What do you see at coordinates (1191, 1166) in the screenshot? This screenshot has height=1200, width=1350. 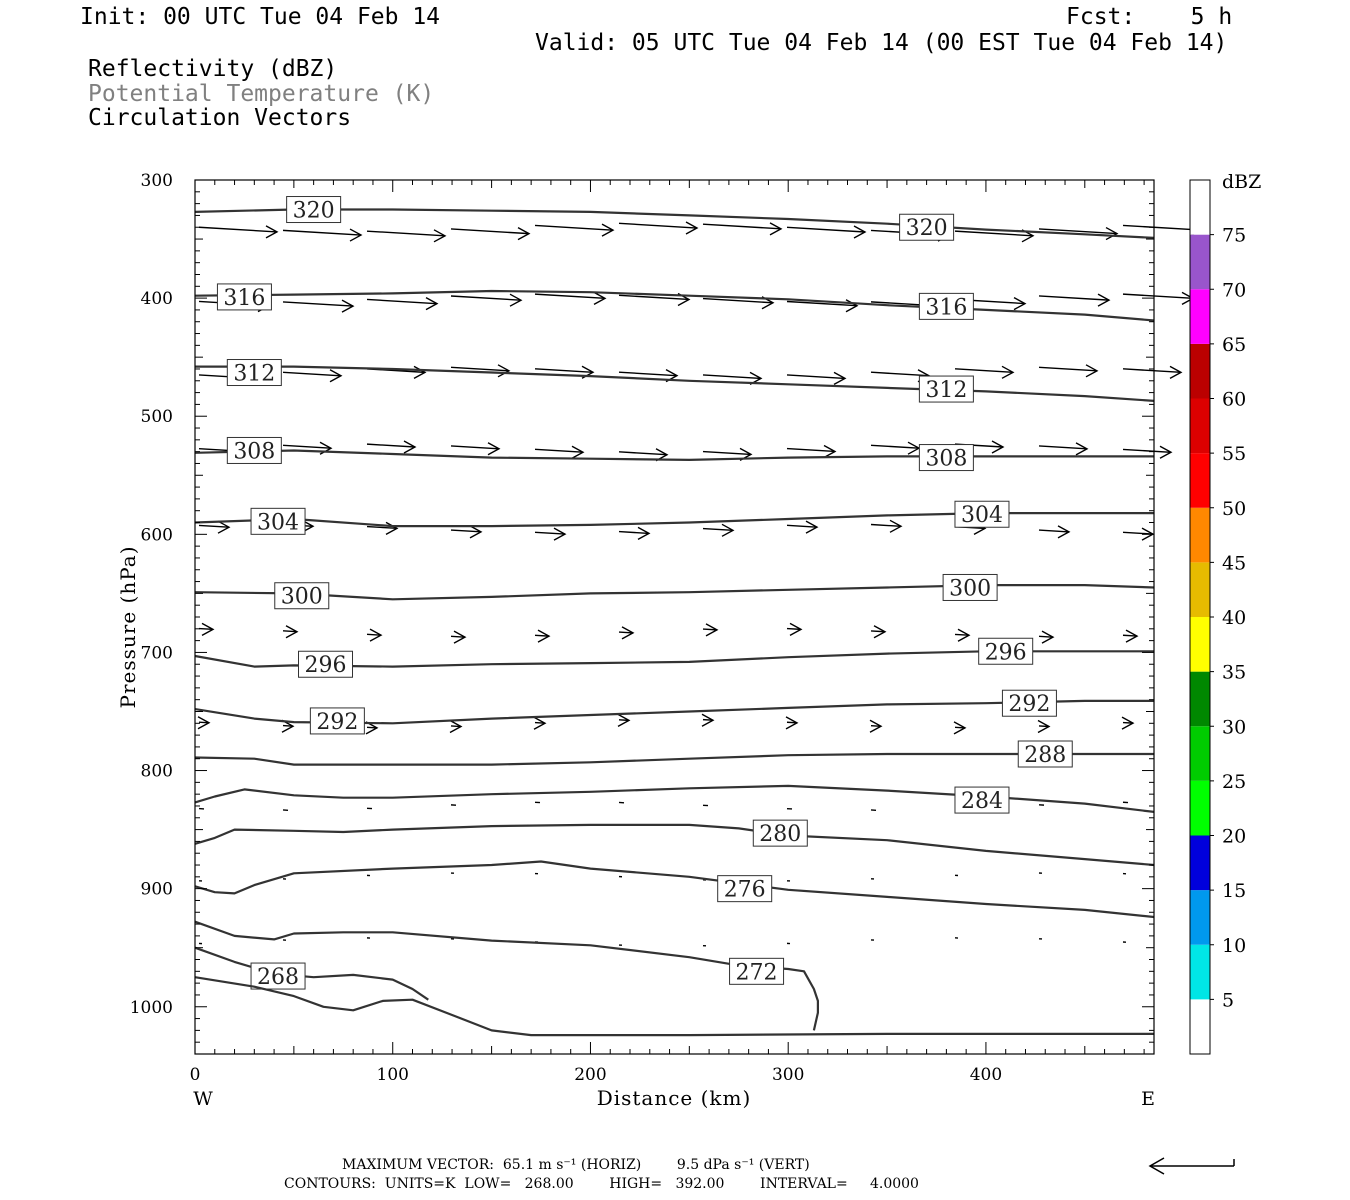 I see `reference-vector-arrow` at bounding box center [1191, 1166].